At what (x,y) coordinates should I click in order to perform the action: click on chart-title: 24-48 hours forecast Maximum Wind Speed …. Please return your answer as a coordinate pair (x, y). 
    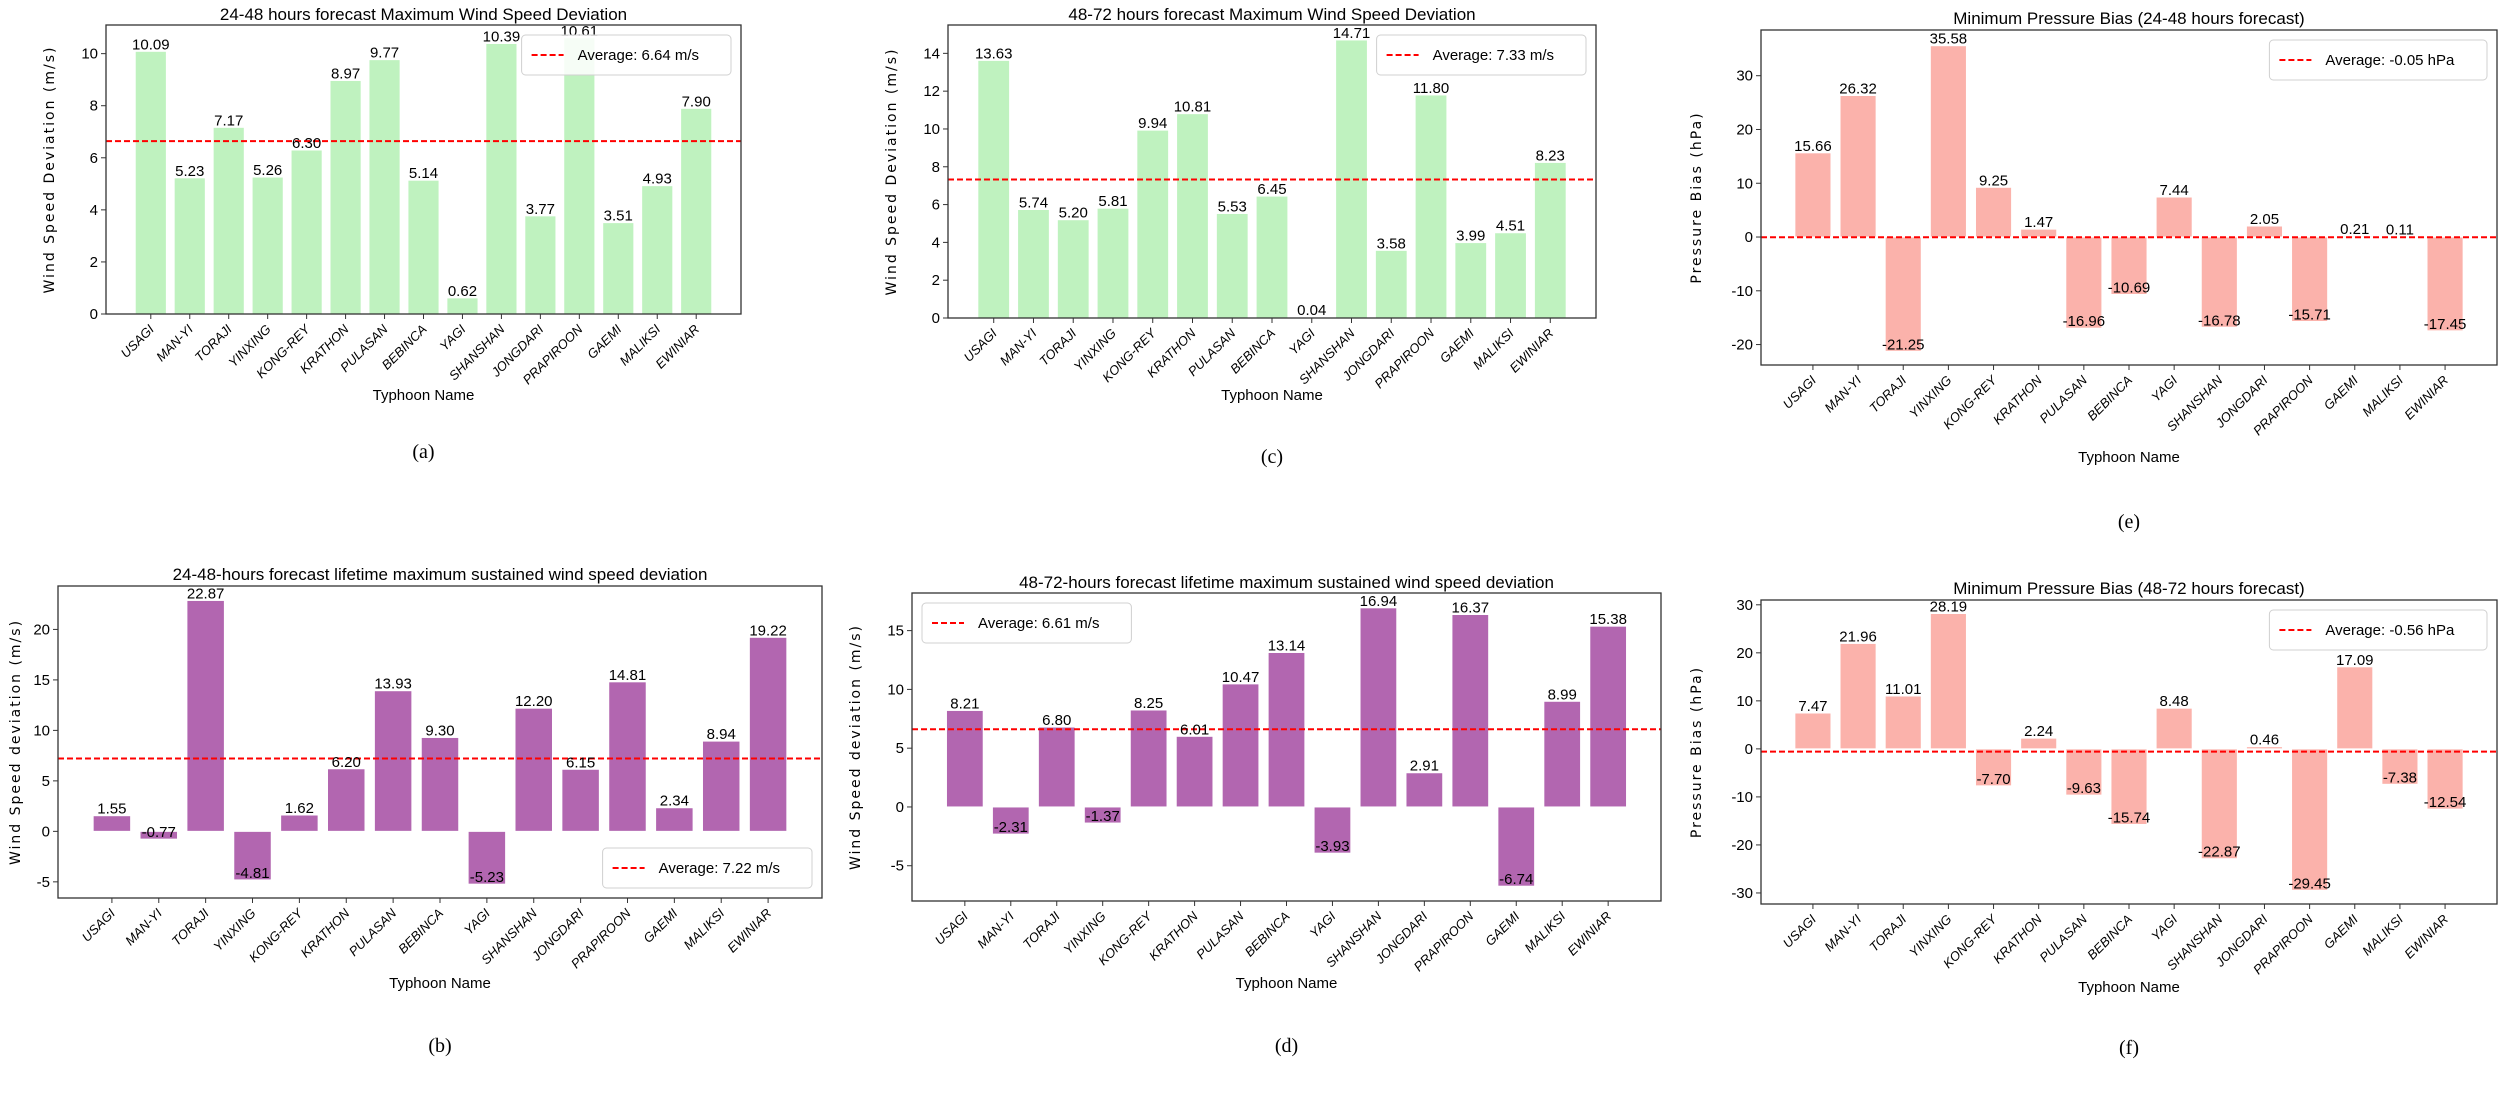
    Looking at the image, I should click on (423, 14).